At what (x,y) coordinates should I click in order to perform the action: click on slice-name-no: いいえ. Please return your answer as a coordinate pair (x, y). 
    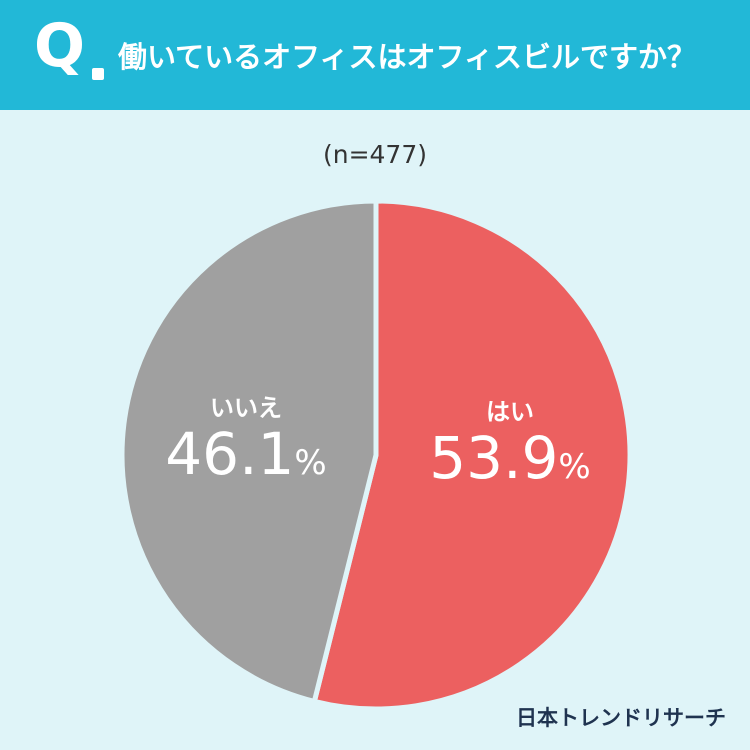
    Looking at the image, I should click on (246, 408).